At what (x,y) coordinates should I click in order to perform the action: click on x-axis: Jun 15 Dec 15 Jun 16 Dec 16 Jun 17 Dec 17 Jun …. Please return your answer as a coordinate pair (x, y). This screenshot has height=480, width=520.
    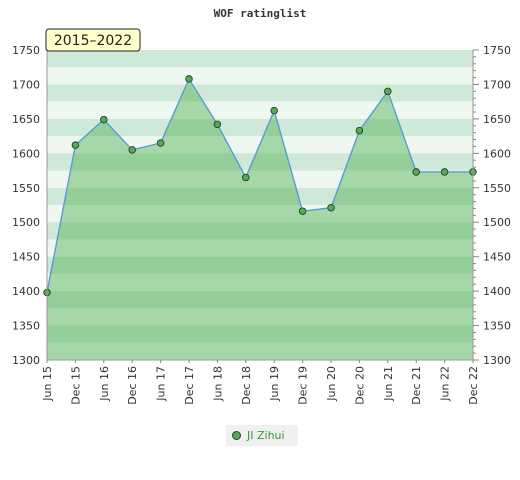
    Looking at the image, I should click on (260, 382).